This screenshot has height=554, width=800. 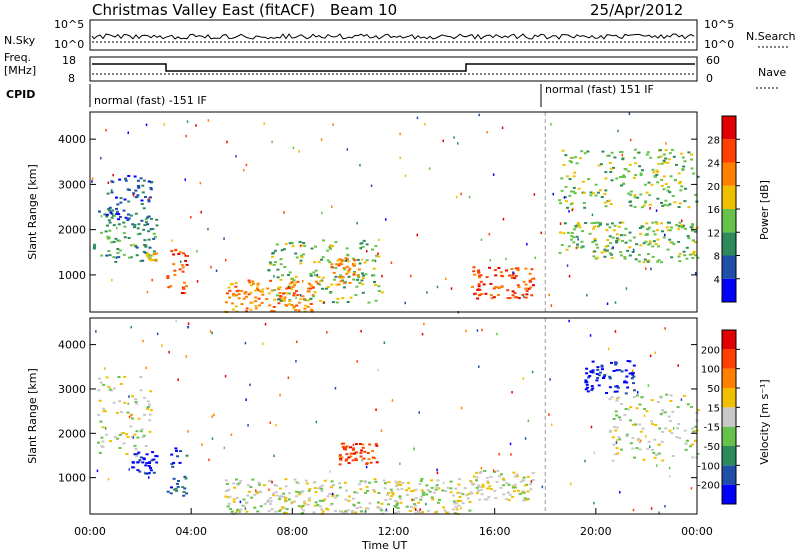 What do you see at coordinates (363, 10) in the screenshot?
I see `beam-label: Beam 10` at bounding box center [363, 10].